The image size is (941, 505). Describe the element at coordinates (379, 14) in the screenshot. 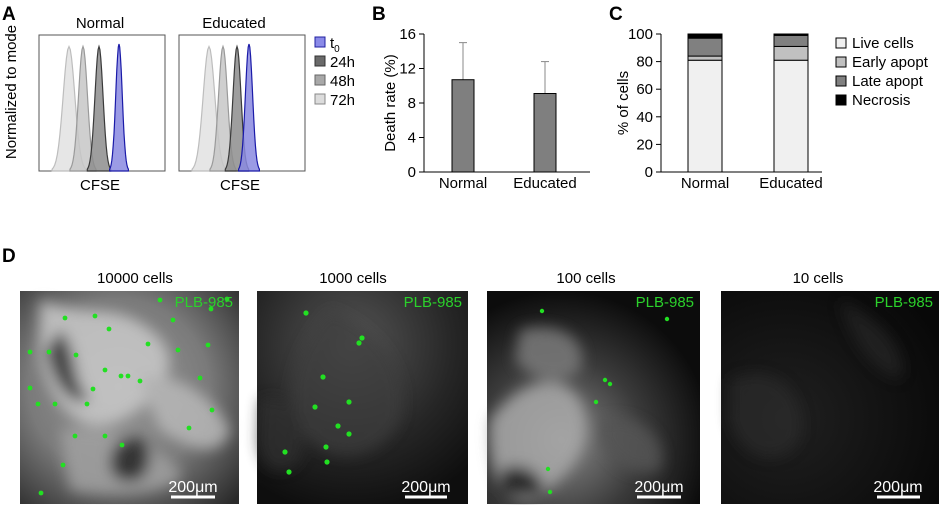

I see `panel-label-b: B` at that location.